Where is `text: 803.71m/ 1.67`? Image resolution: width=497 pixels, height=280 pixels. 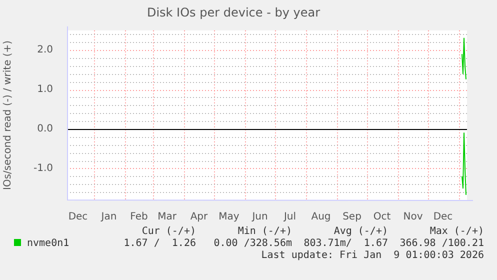 text: 803.71m/ 1.67 is located at coordinates (345, 243).